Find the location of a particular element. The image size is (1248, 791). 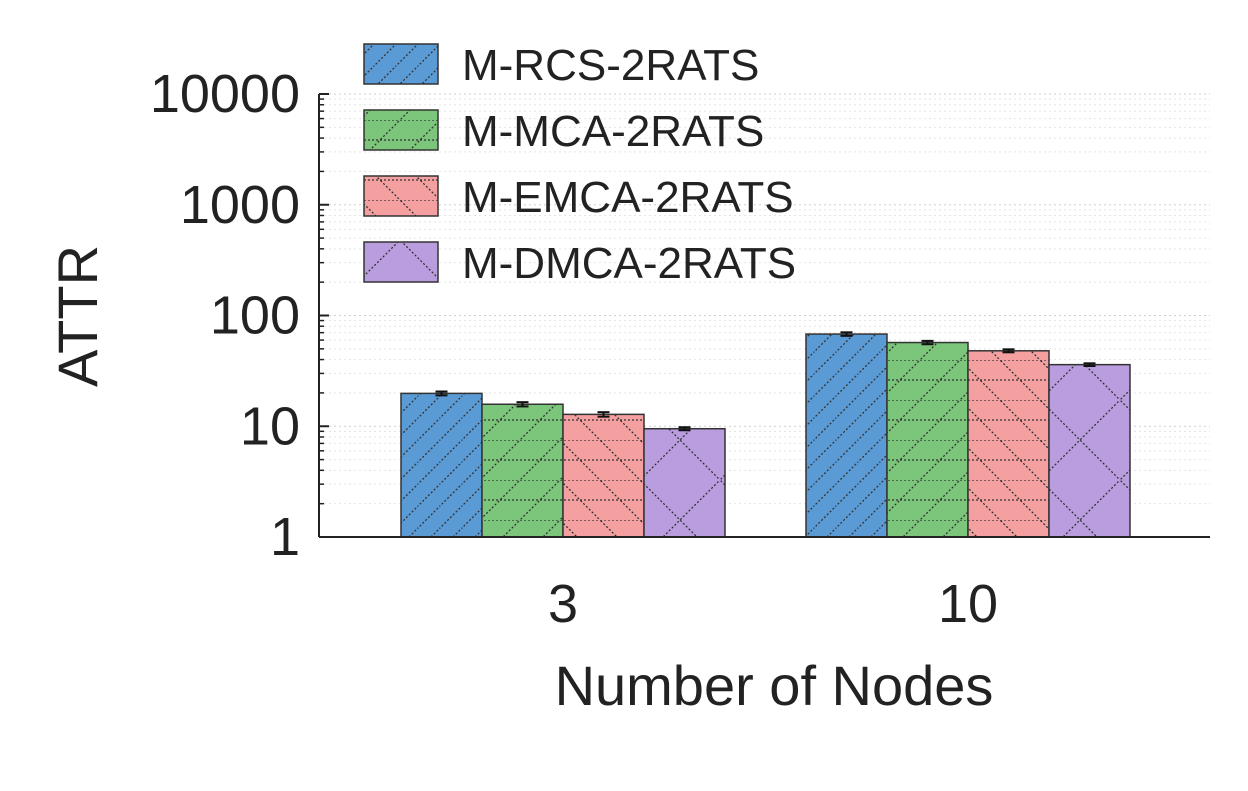

y-tick-label: 1000 is located at coordinates (240, 205).